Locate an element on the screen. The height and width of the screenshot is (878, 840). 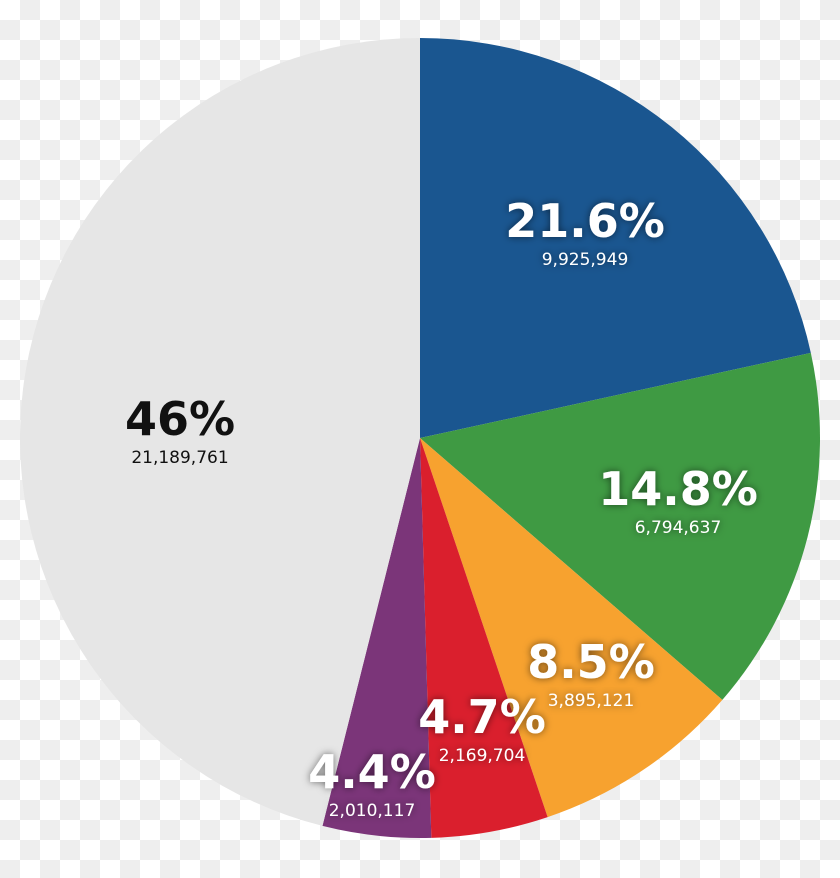
slice-value-label: 2,010,117 is located at coordinates (372, 811).